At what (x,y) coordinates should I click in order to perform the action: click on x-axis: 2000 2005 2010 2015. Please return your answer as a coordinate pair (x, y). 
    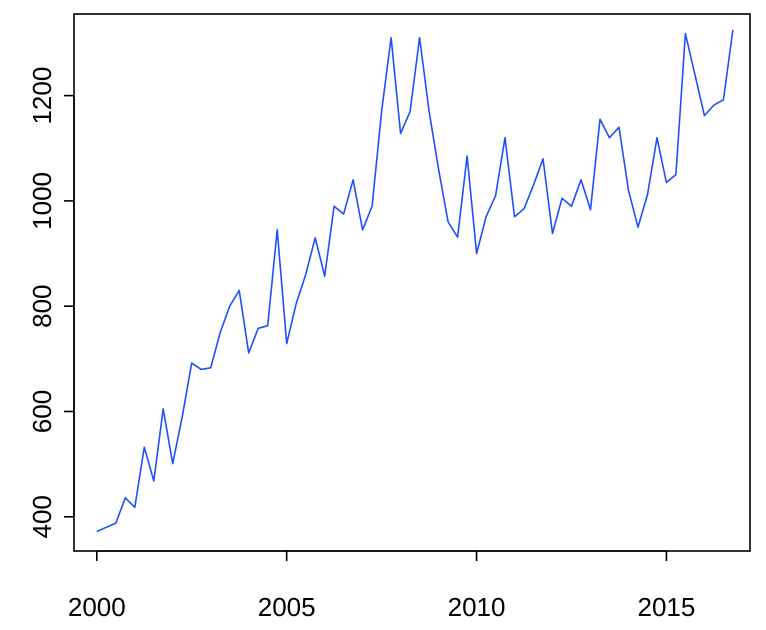
    Looking at the image, I should click on (382, 586).